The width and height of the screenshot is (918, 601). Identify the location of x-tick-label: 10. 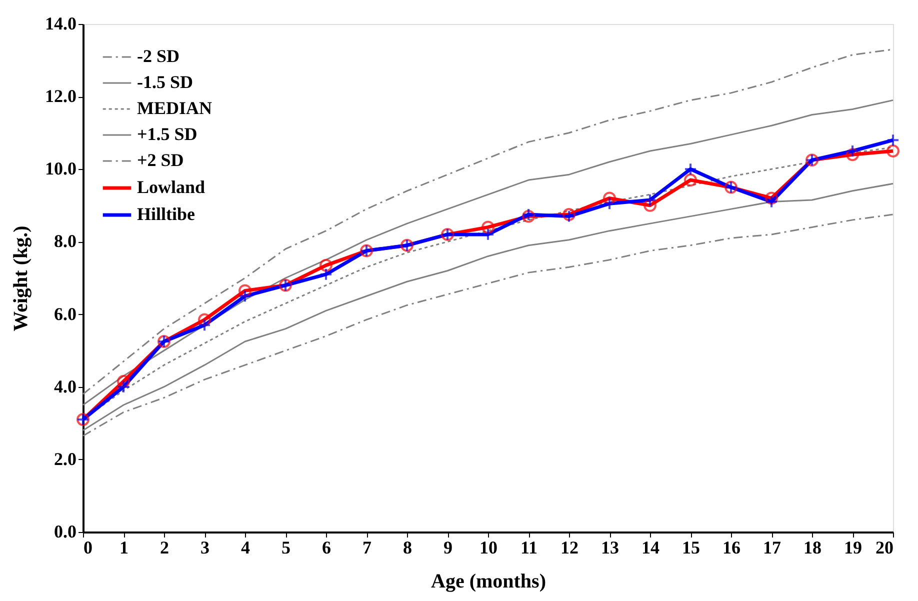
(489, 548).